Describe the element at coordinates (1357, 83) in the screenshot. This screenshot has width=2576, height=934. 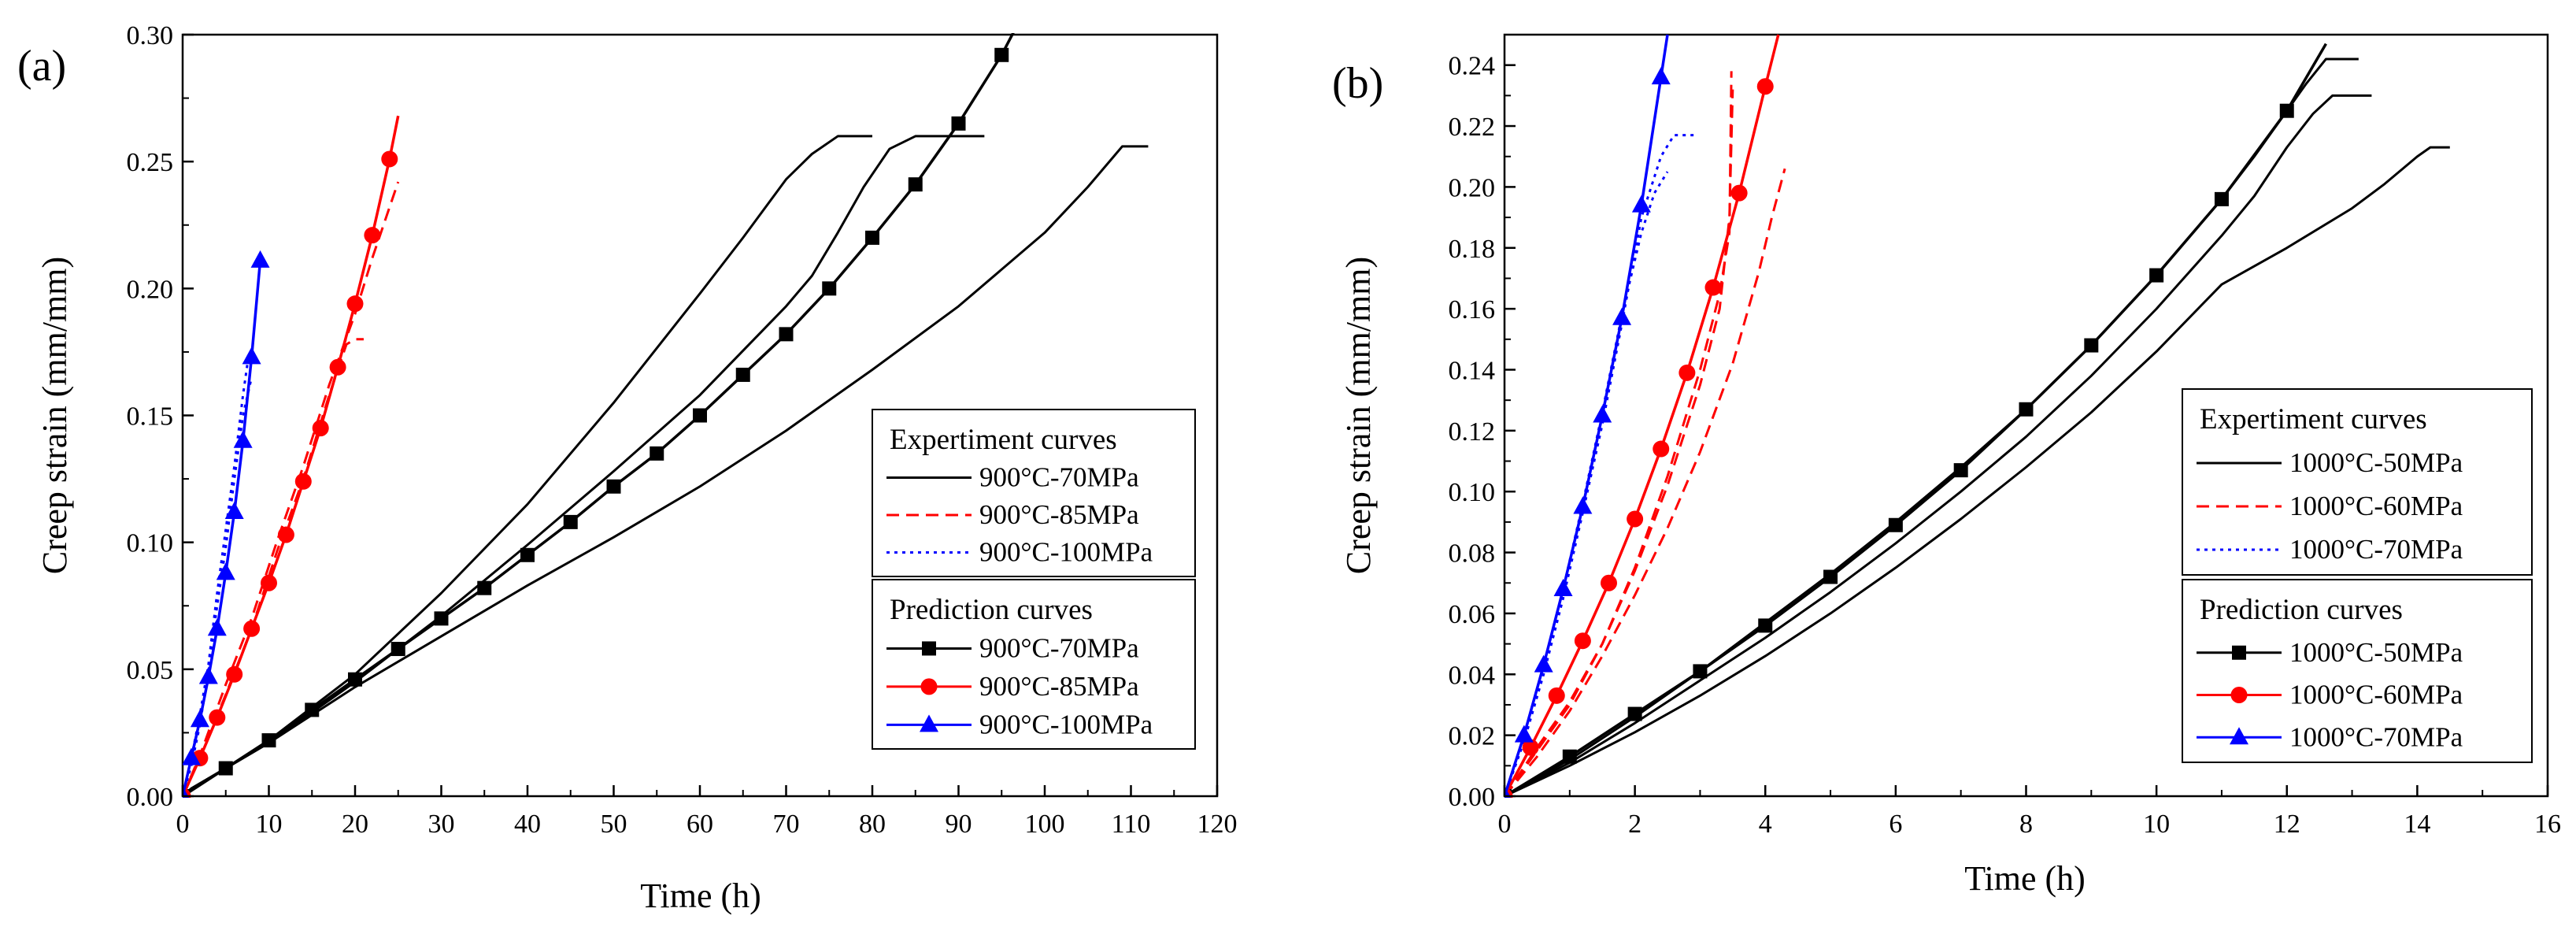
I see `panel-label: (b)` at that location.